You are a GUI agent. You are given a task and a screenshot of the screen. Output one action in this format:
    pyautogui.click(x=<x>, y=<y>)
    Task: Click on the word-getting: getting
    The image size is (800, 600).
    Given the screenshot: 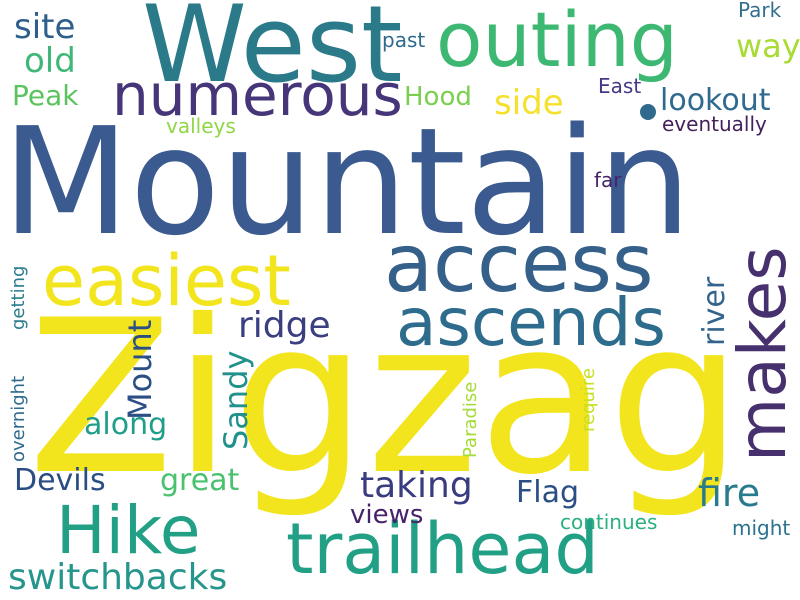 What is the action you would take?
    pyautogui.click(x=18, y=297)
    